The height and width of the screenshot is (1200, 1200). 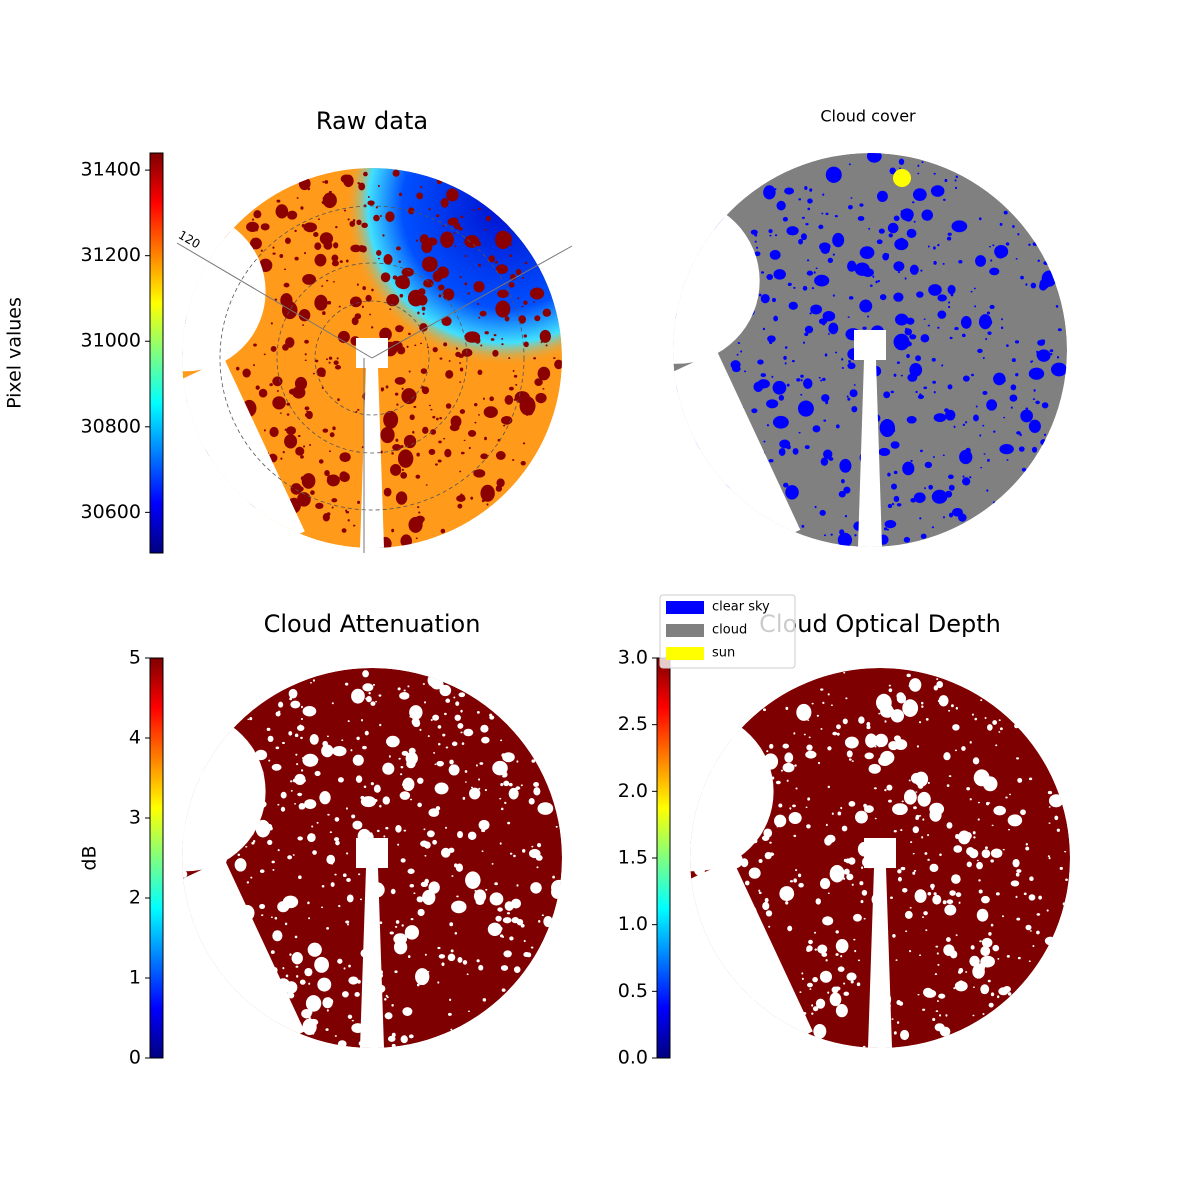 What do you see at coordinates (135, 658) in the screenshot?
I see `colorbar-tick-label: 5` at bounding box center [135, 658].